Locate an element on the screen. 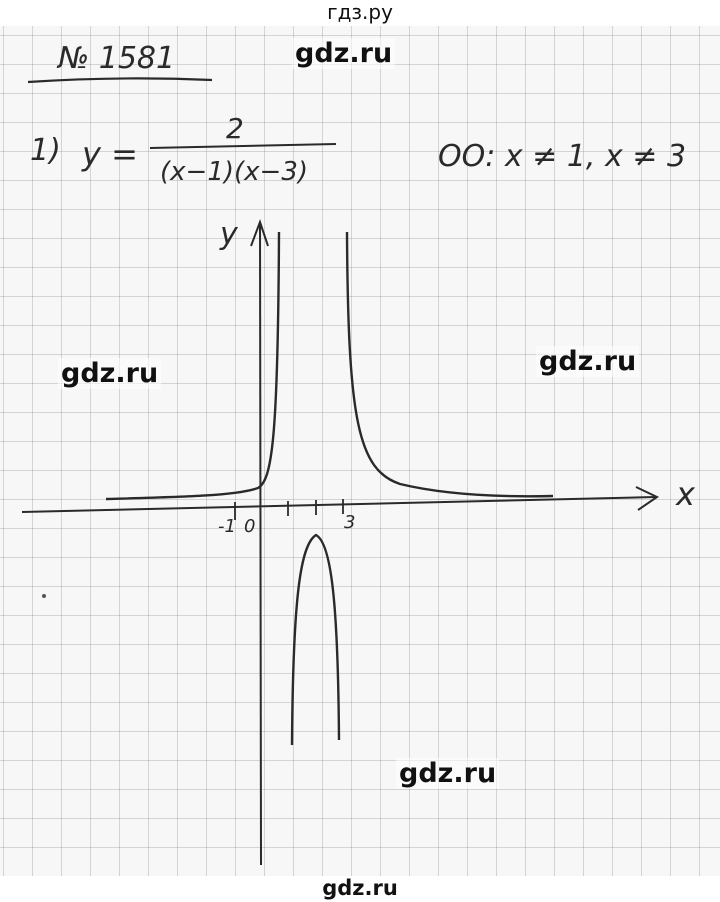 This screenshot has width=720, height=902. watermark-right: gdz.ru is located at coordinates (588, 361).